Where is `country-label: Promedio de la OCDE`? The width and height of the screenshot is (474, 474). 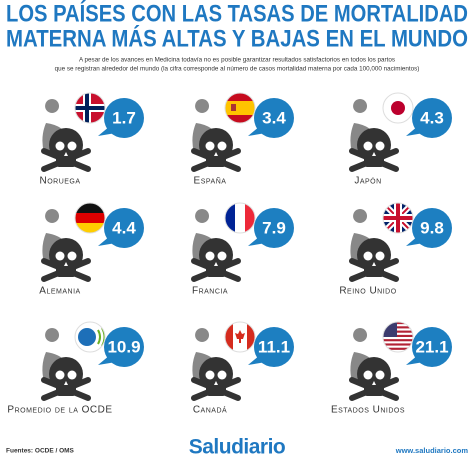 country-label: Promedio de la OCDE is located at coordinates (59, 410).